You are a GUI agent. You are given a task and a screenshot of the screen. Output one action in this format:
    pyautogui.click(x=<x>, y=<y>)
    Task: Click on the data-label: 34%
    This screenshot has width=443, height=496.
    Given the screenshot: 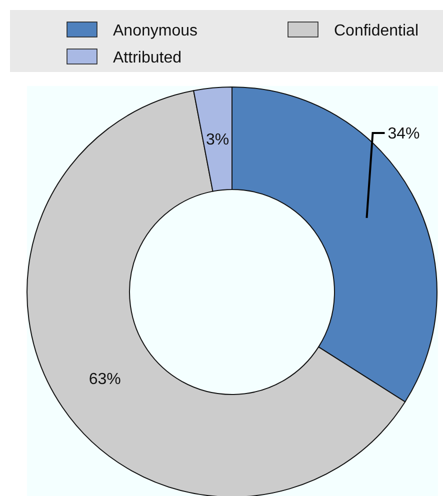 What is the action you would take?
    pyautogui.click(x=404, y=134)
    